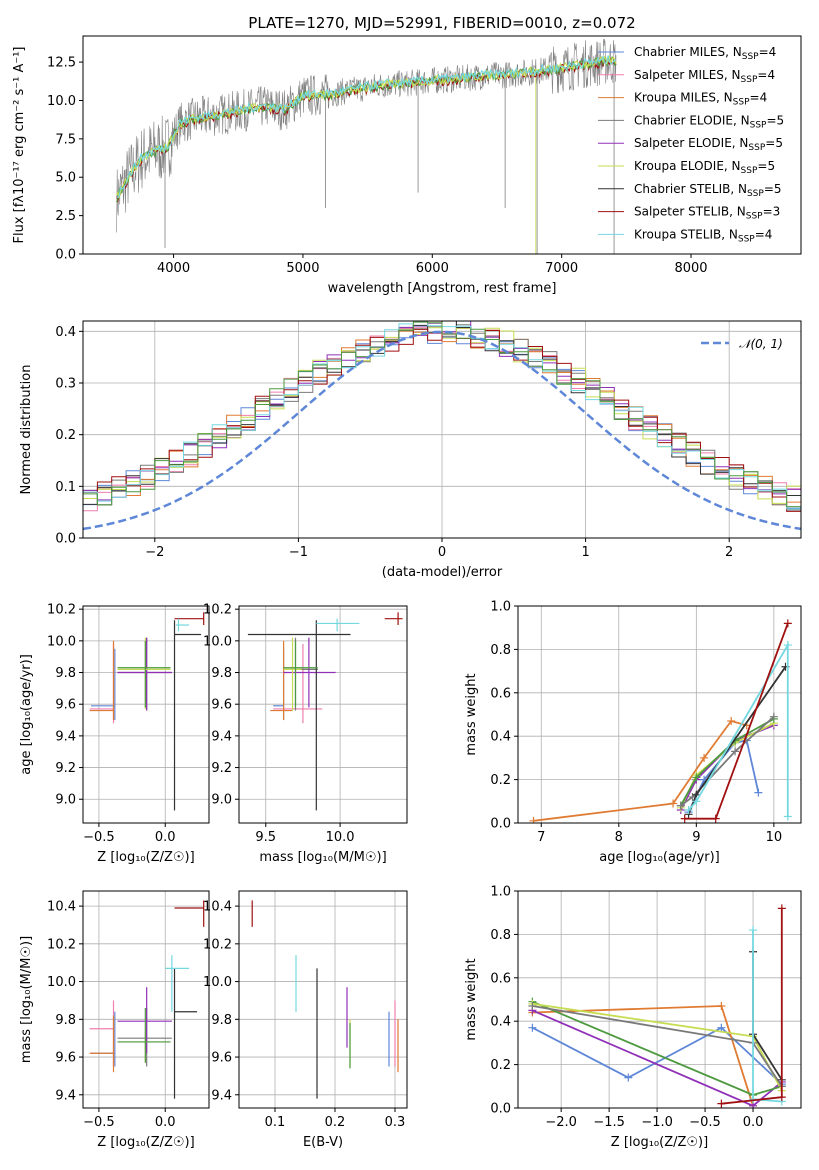 This screenshot has height=1170, width=819. What do you see at coordinates (703, 235) in the screenshot?
I see `legend-label: Kroupa STELIB, NSSP=4` at bounding box center [703, 235].